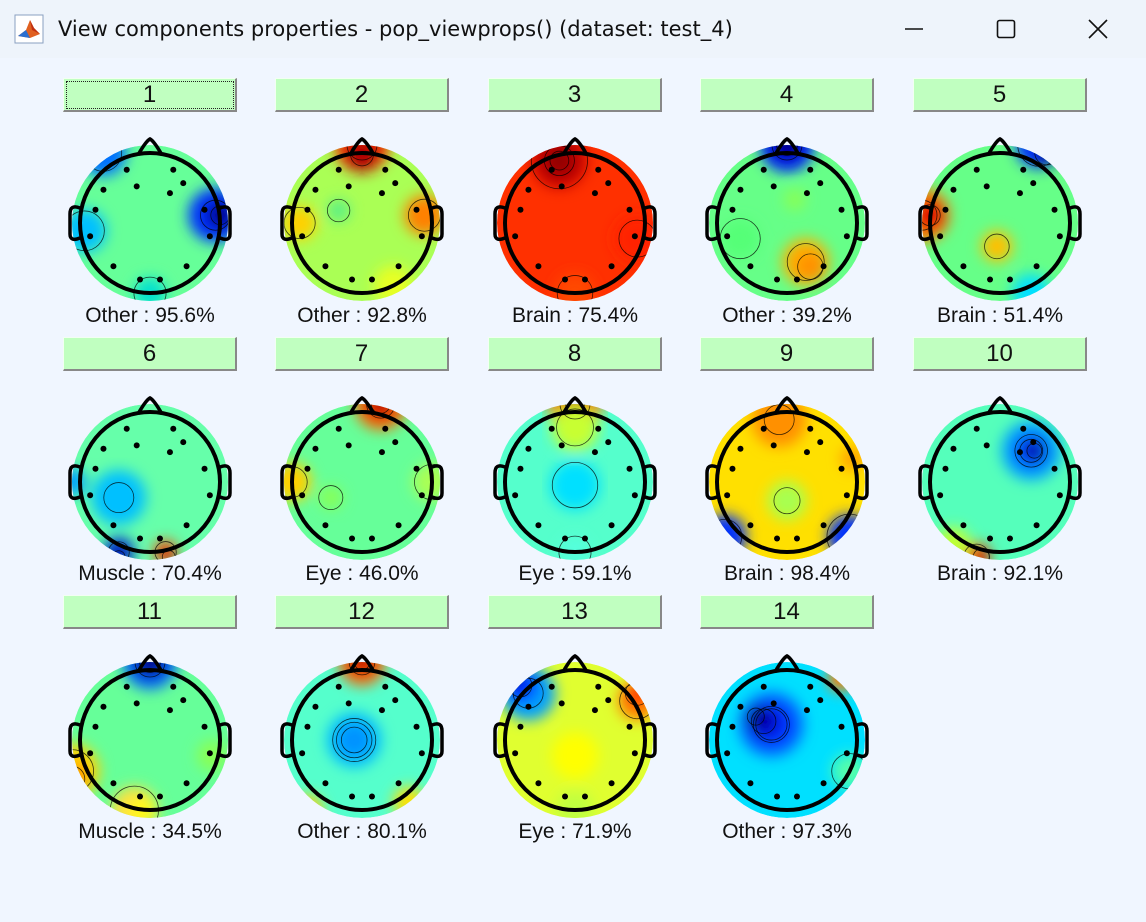 This screenshot has width=1146, height=922. What do you see at coordinates (1000, 354) in the screenshot?
I see `component-button-10: 10` at bounding box center [1000, 354].